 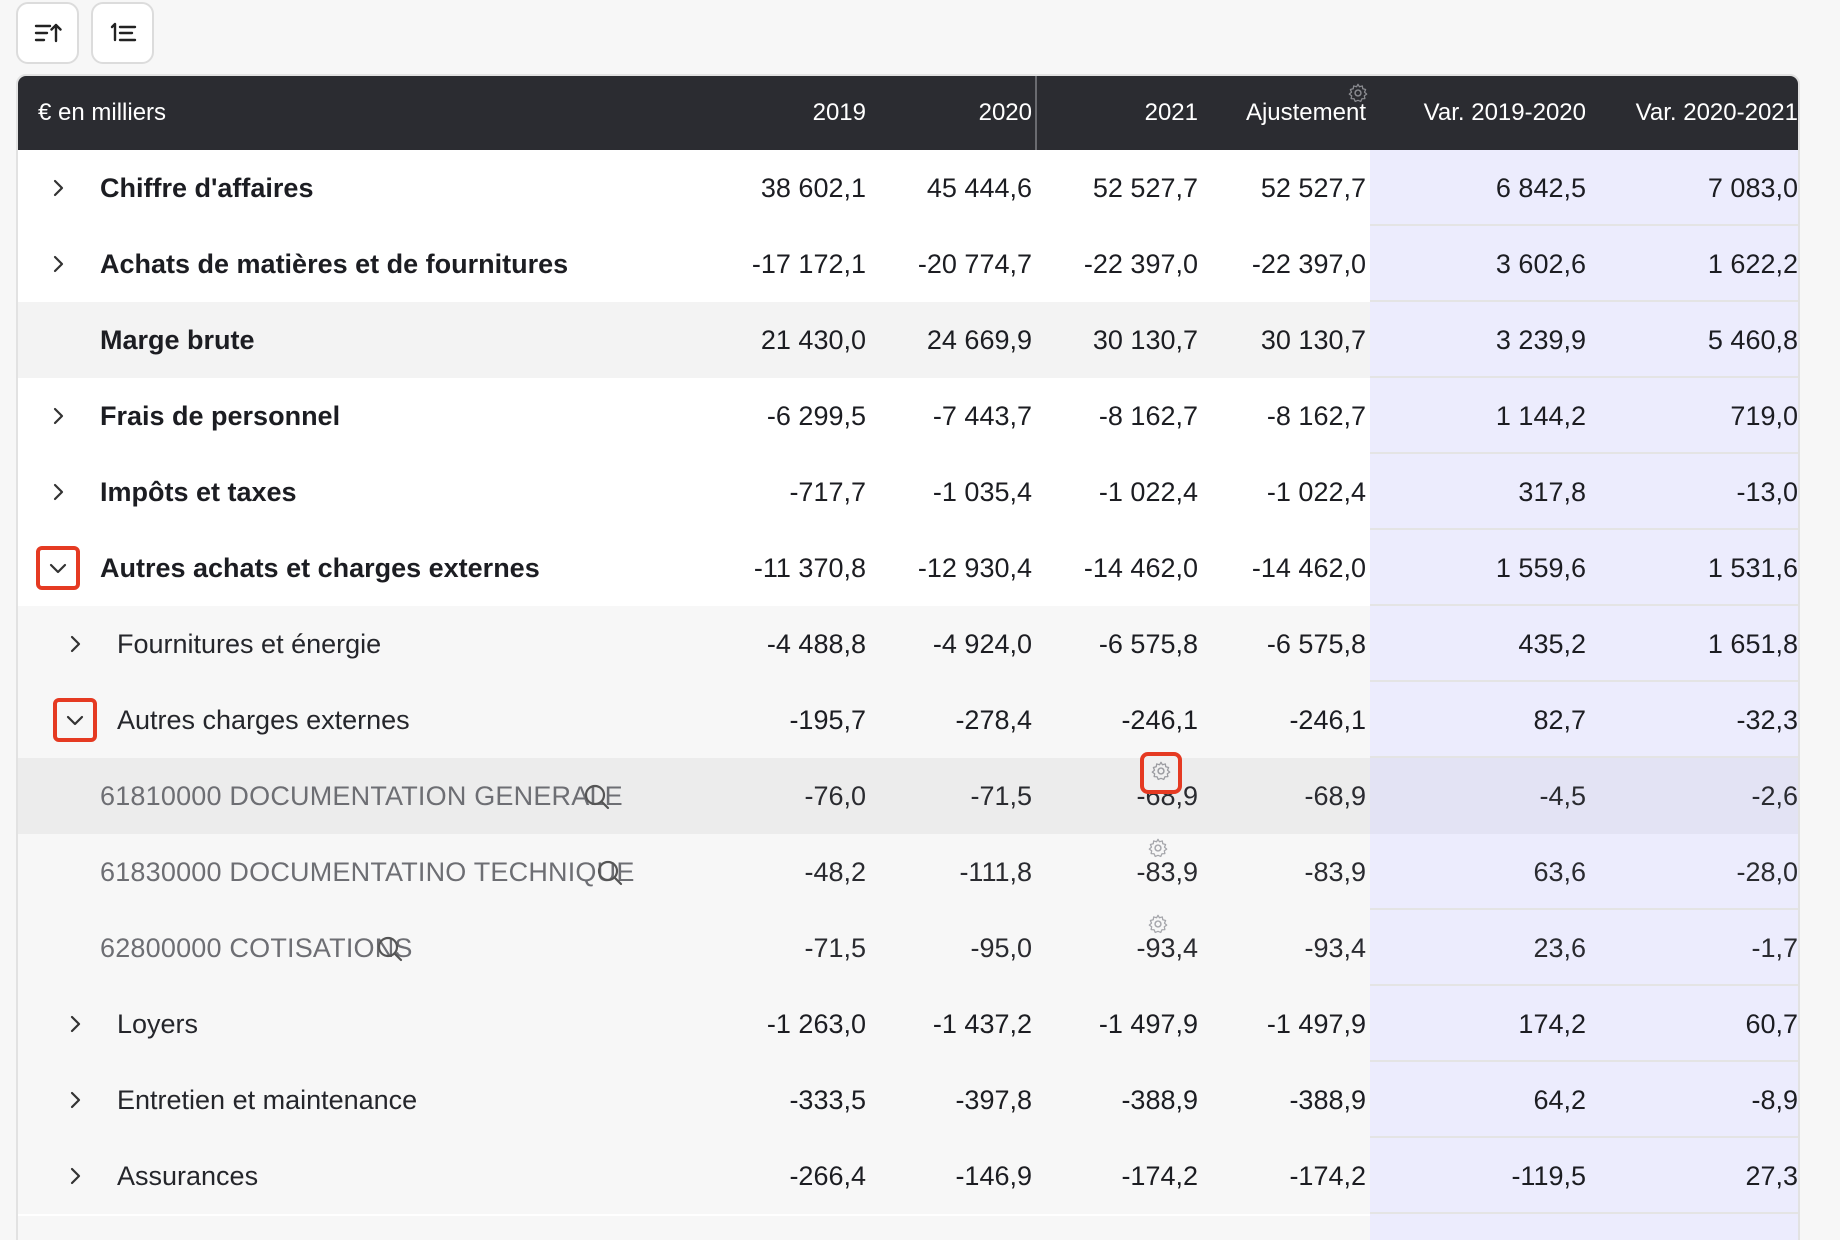 What do you see at coordinates (1562, 796) in the screenshot?
I see `cell-var1: -4,5` at bounding box center [1562, 796].